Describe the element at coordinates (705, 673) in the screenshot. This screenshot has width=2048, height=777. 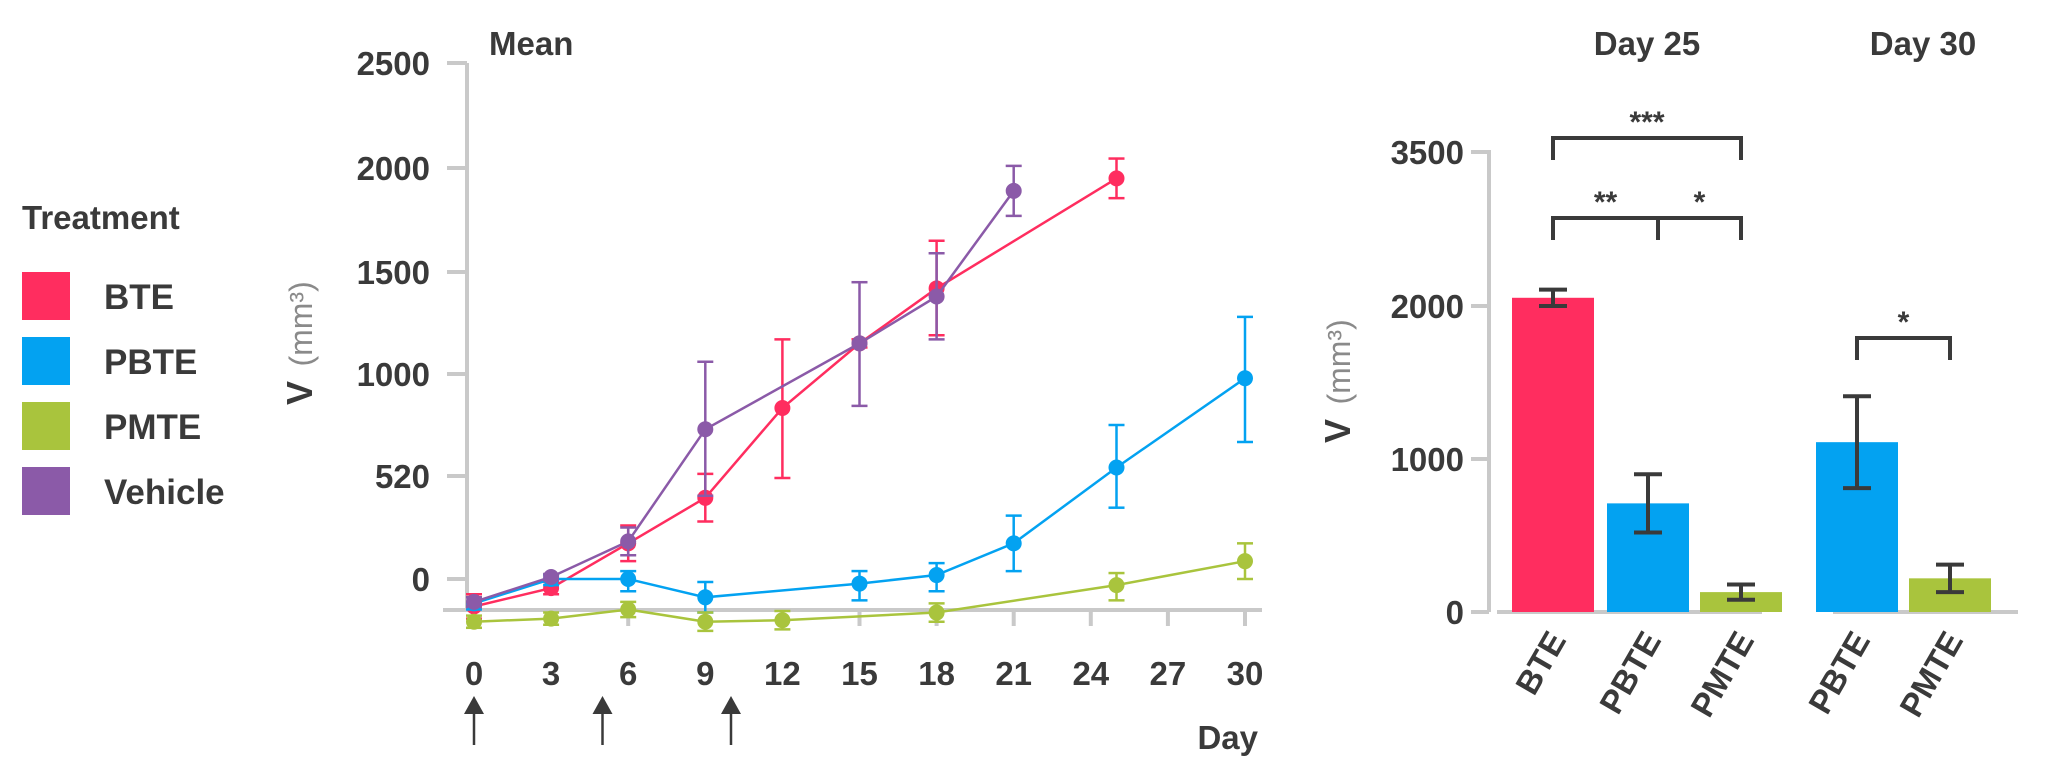
I see `x-tick-label: 9` at that location.